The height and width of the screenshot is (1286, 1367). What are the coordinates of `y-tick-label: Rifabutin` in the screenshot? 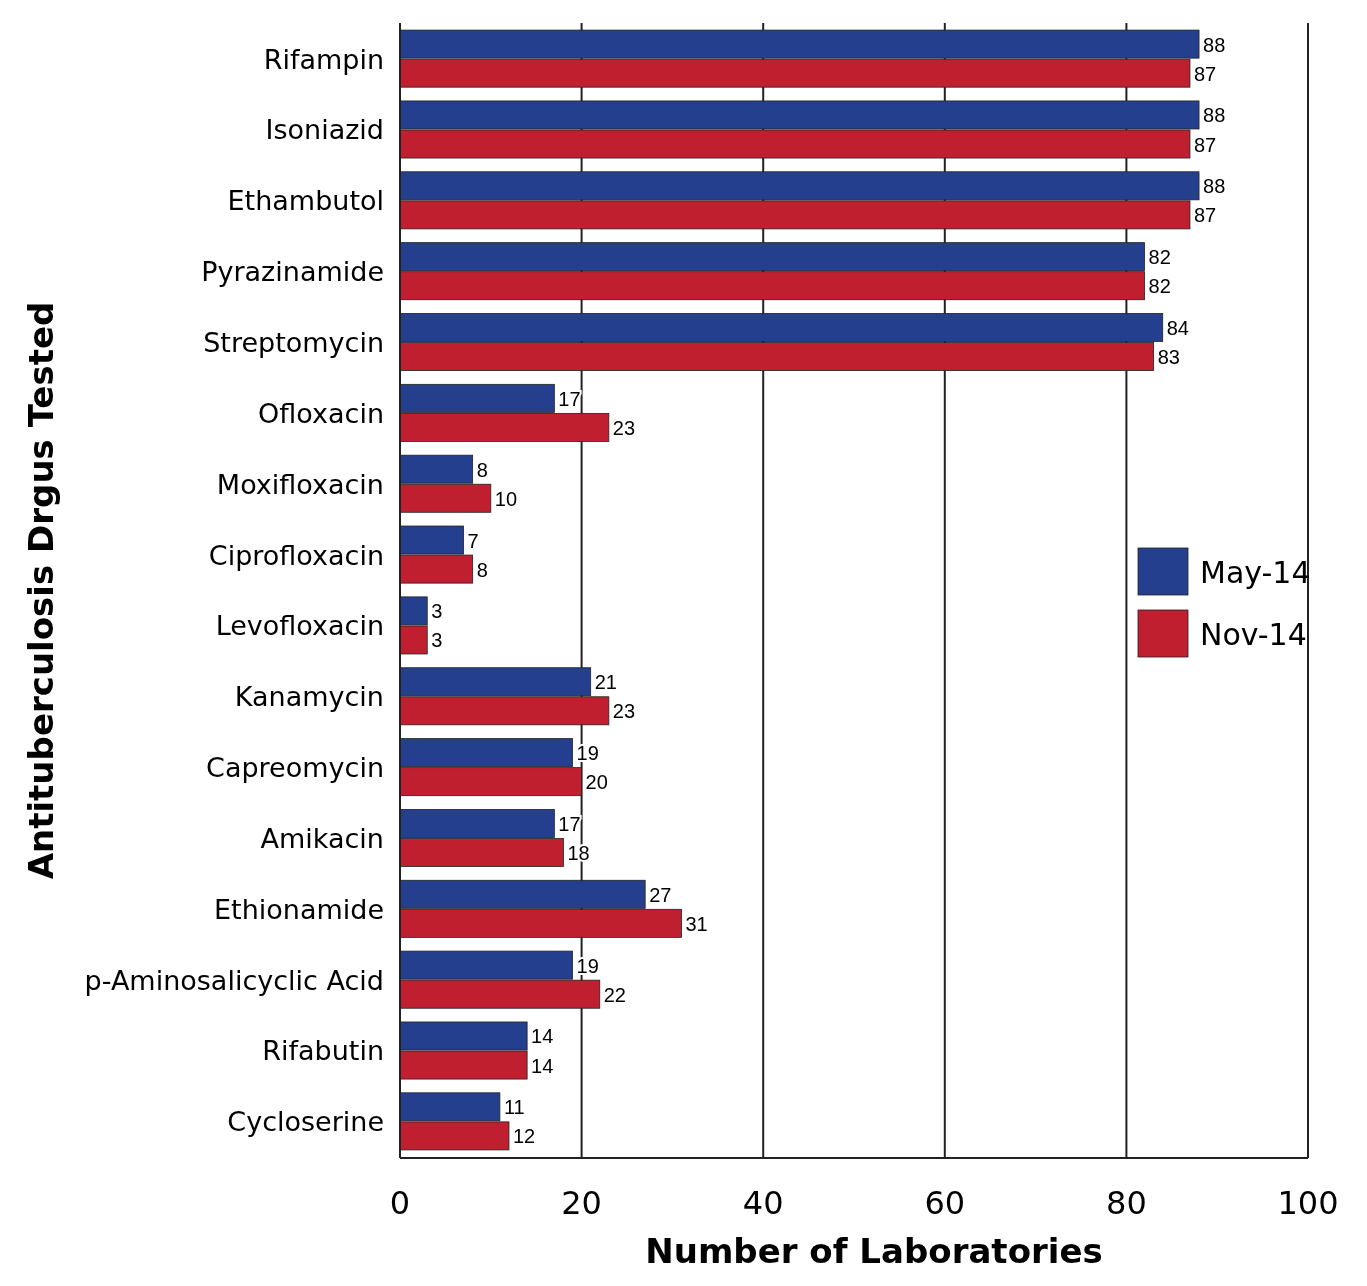 It's located at (323, 1051).